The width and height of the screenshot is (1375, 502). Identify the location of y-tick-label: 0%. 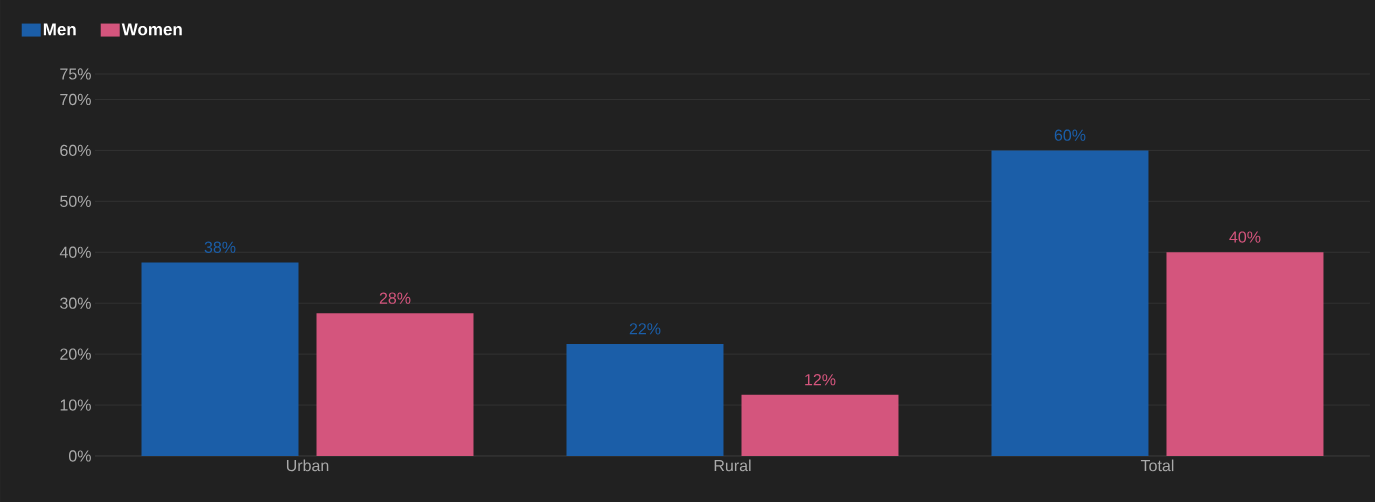
(79, 456).